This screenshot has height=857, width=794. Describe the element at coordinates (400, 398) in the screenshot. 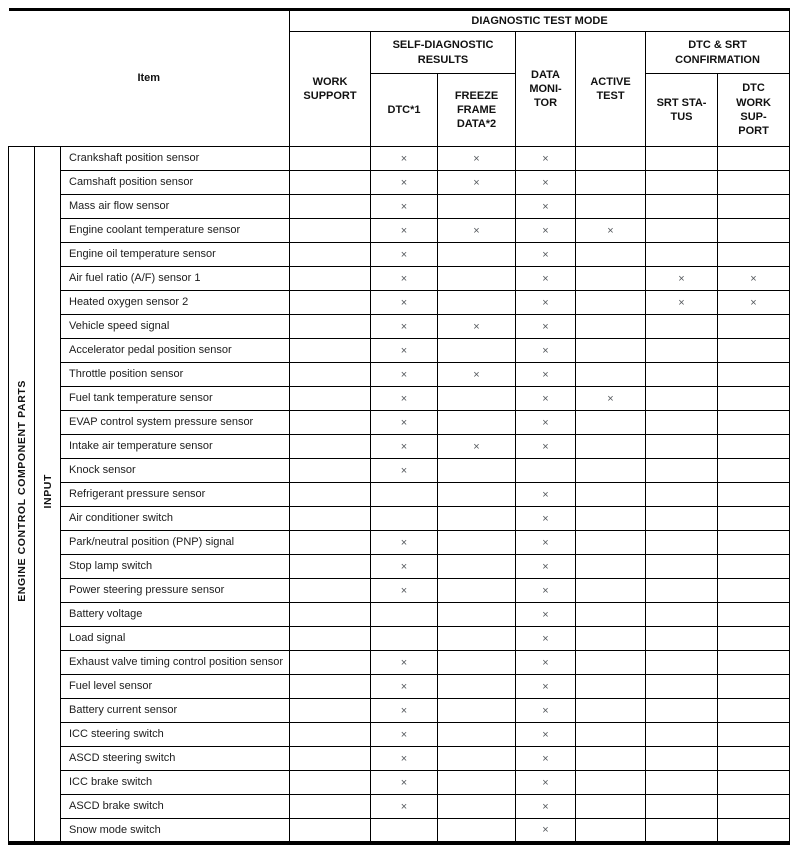

I see `table-row: Fuel tank temperature sensor × × ×` at that location.